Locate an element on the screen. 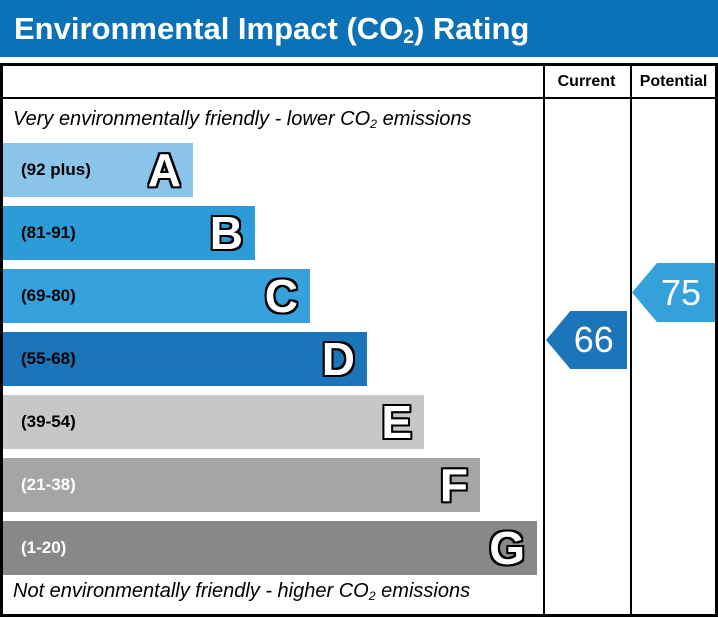 The width and height of the screenshot is (718, 619). potential-rating-arrow: 75 is located at coordinates (673, 292).